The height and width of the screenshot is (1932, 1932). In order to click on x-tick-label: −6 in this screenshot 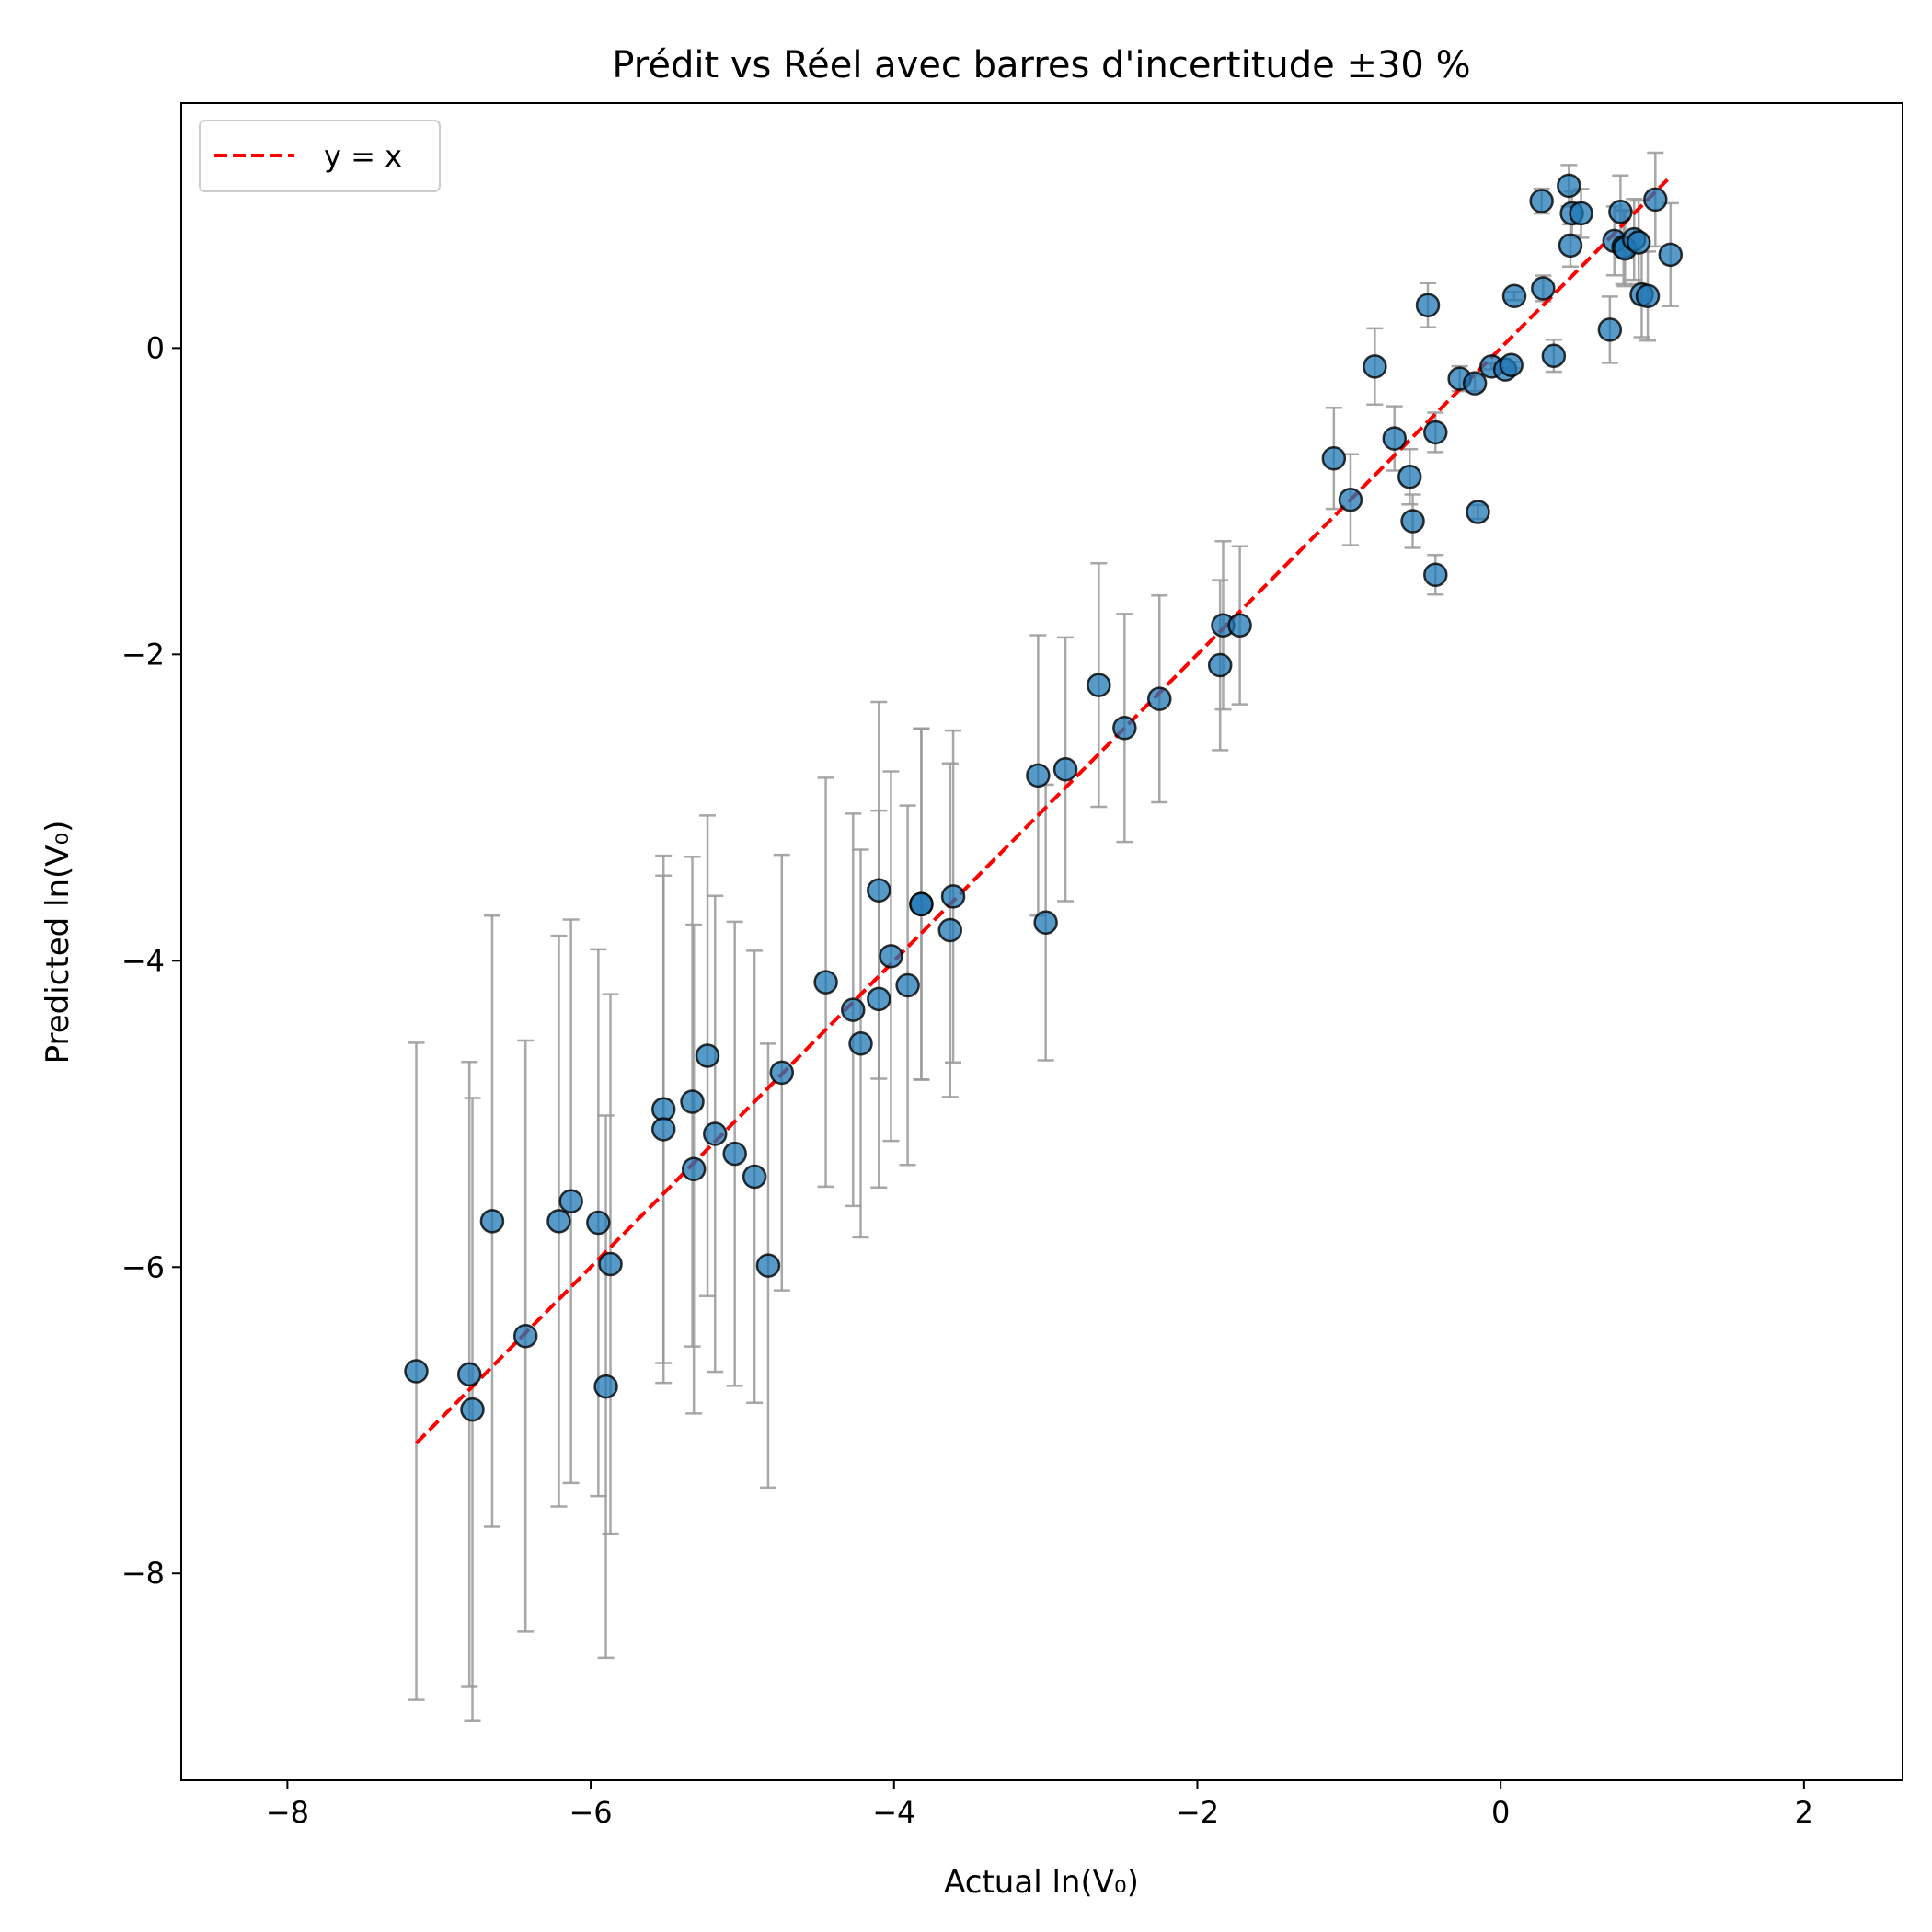, I will do `click(590, 1812)`.